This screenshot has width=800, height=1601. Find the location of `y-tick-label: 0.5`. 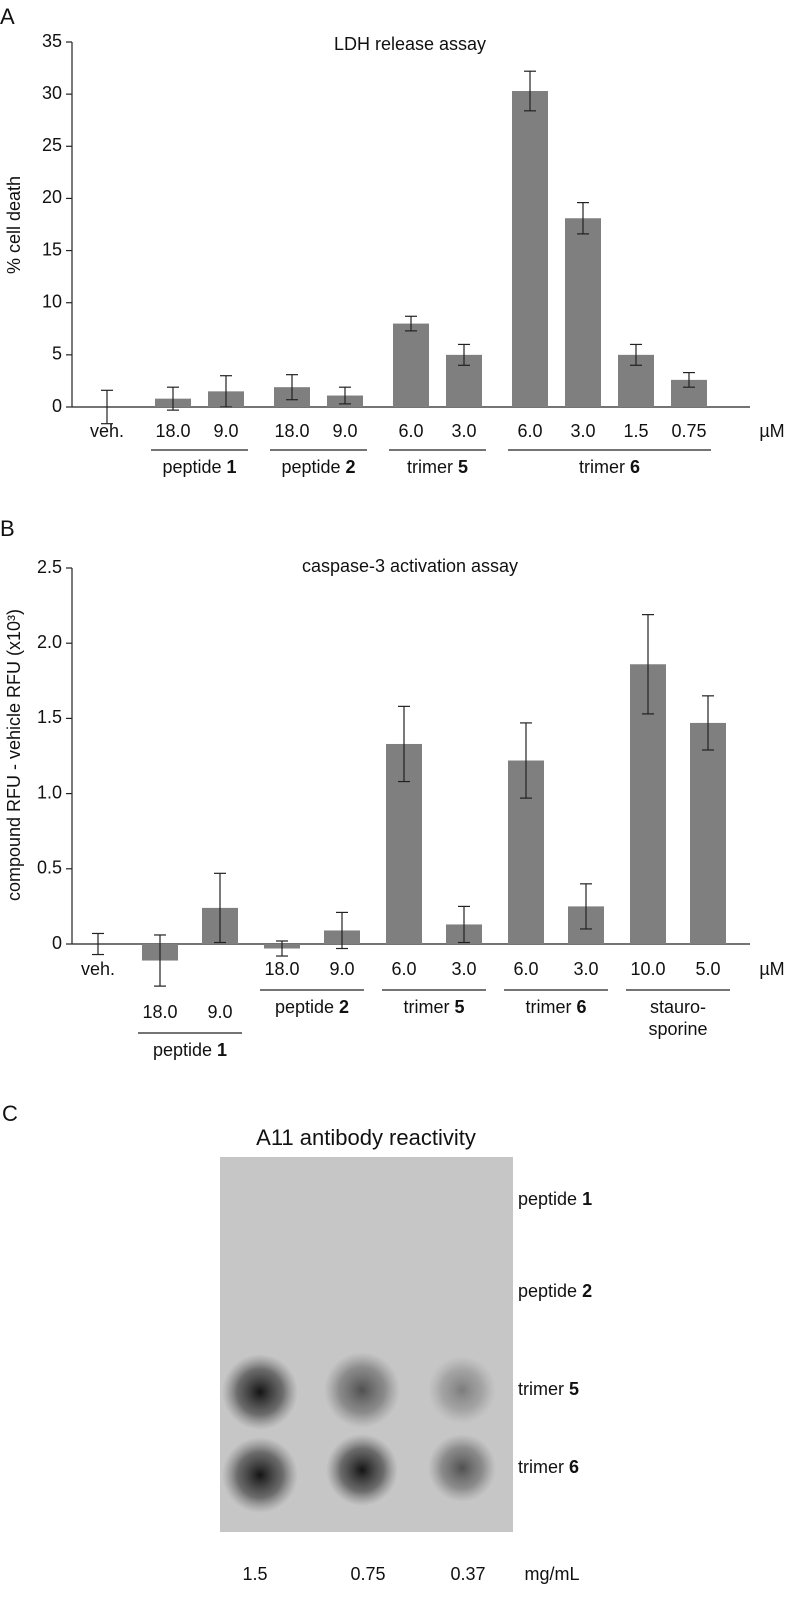

y-tick-label: 0.5 is located at coordinates (49, 868).